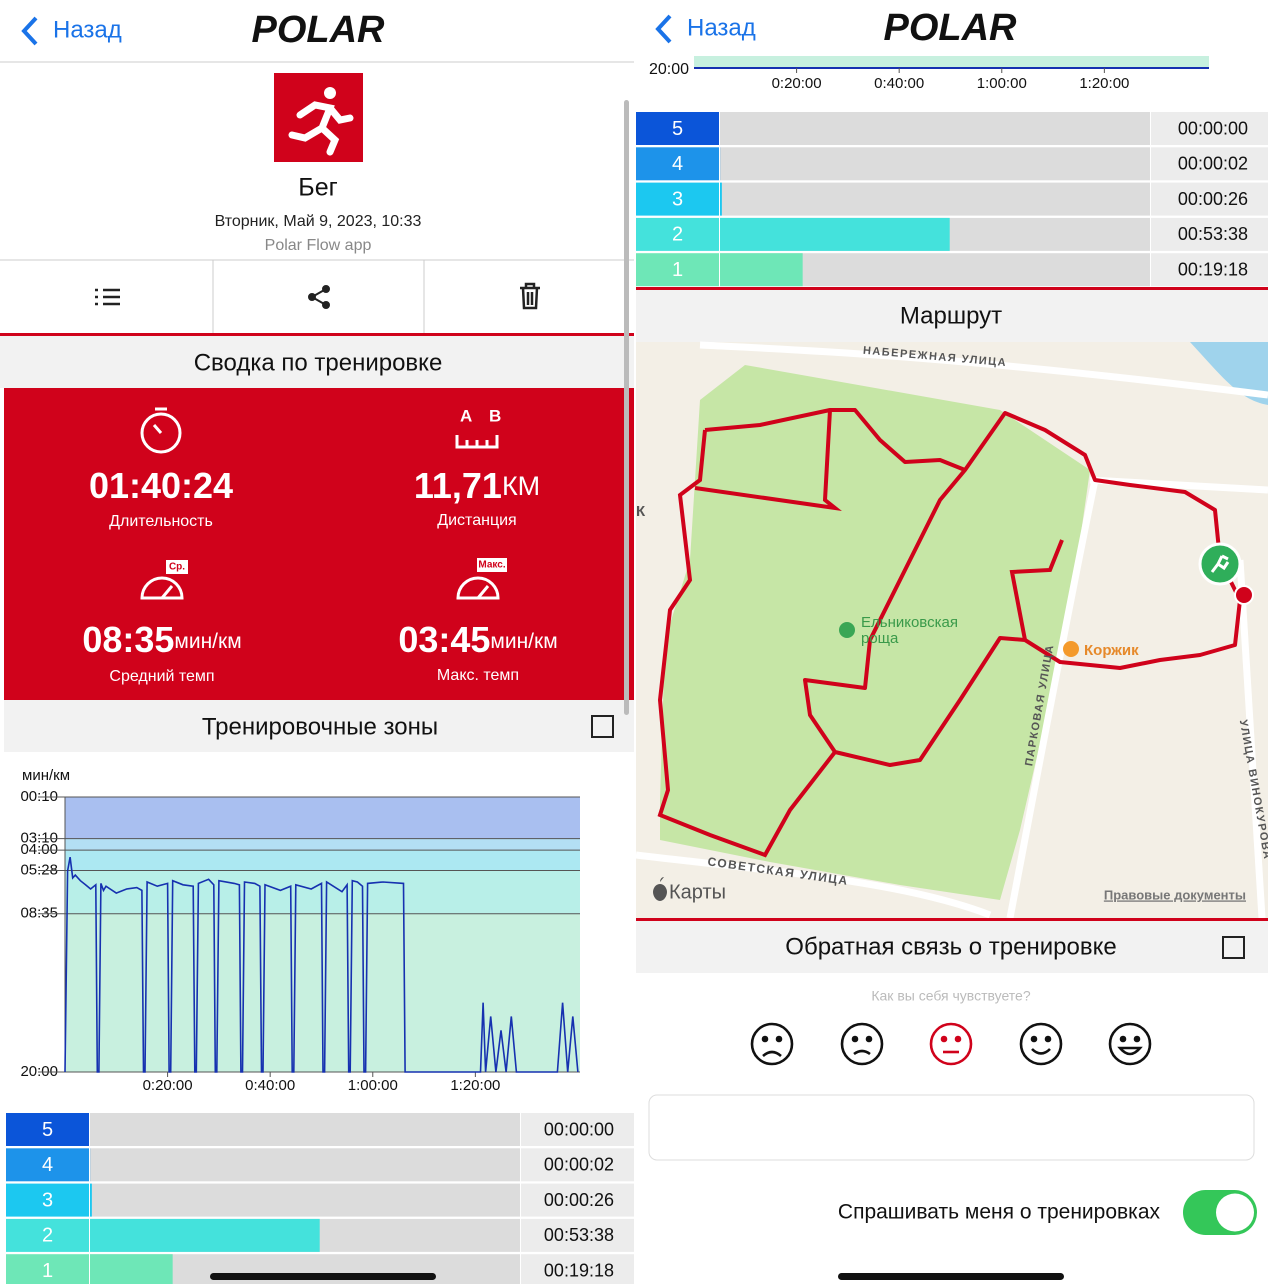 Image resolution: width=1268 pixels, height=1284 pixels. I want to click on pace-icon, so click(162, 588).